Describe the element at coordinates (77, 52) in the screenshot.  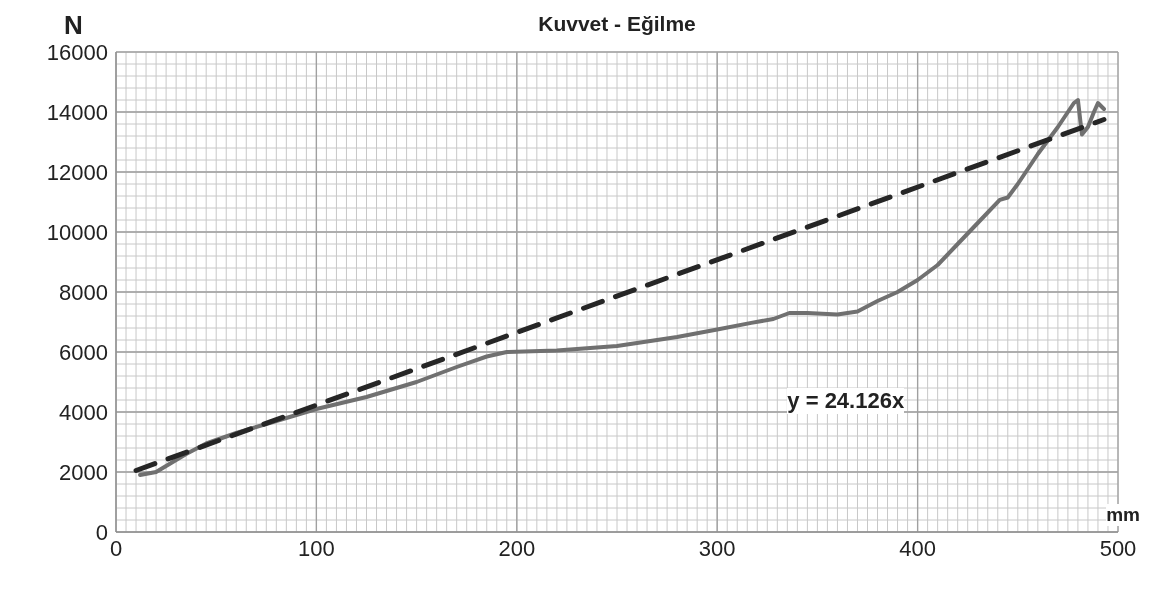
I see `y-tick-label: 16000` at that location.